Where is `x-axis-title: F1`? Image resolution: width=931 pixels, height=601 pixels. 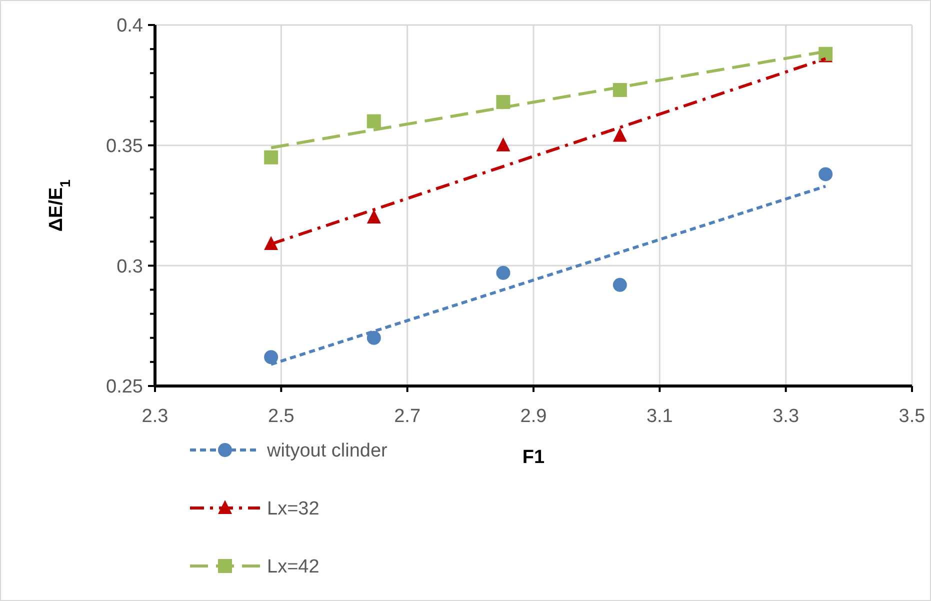 x-axis-title: F1 is located at coordinates (534, 457).